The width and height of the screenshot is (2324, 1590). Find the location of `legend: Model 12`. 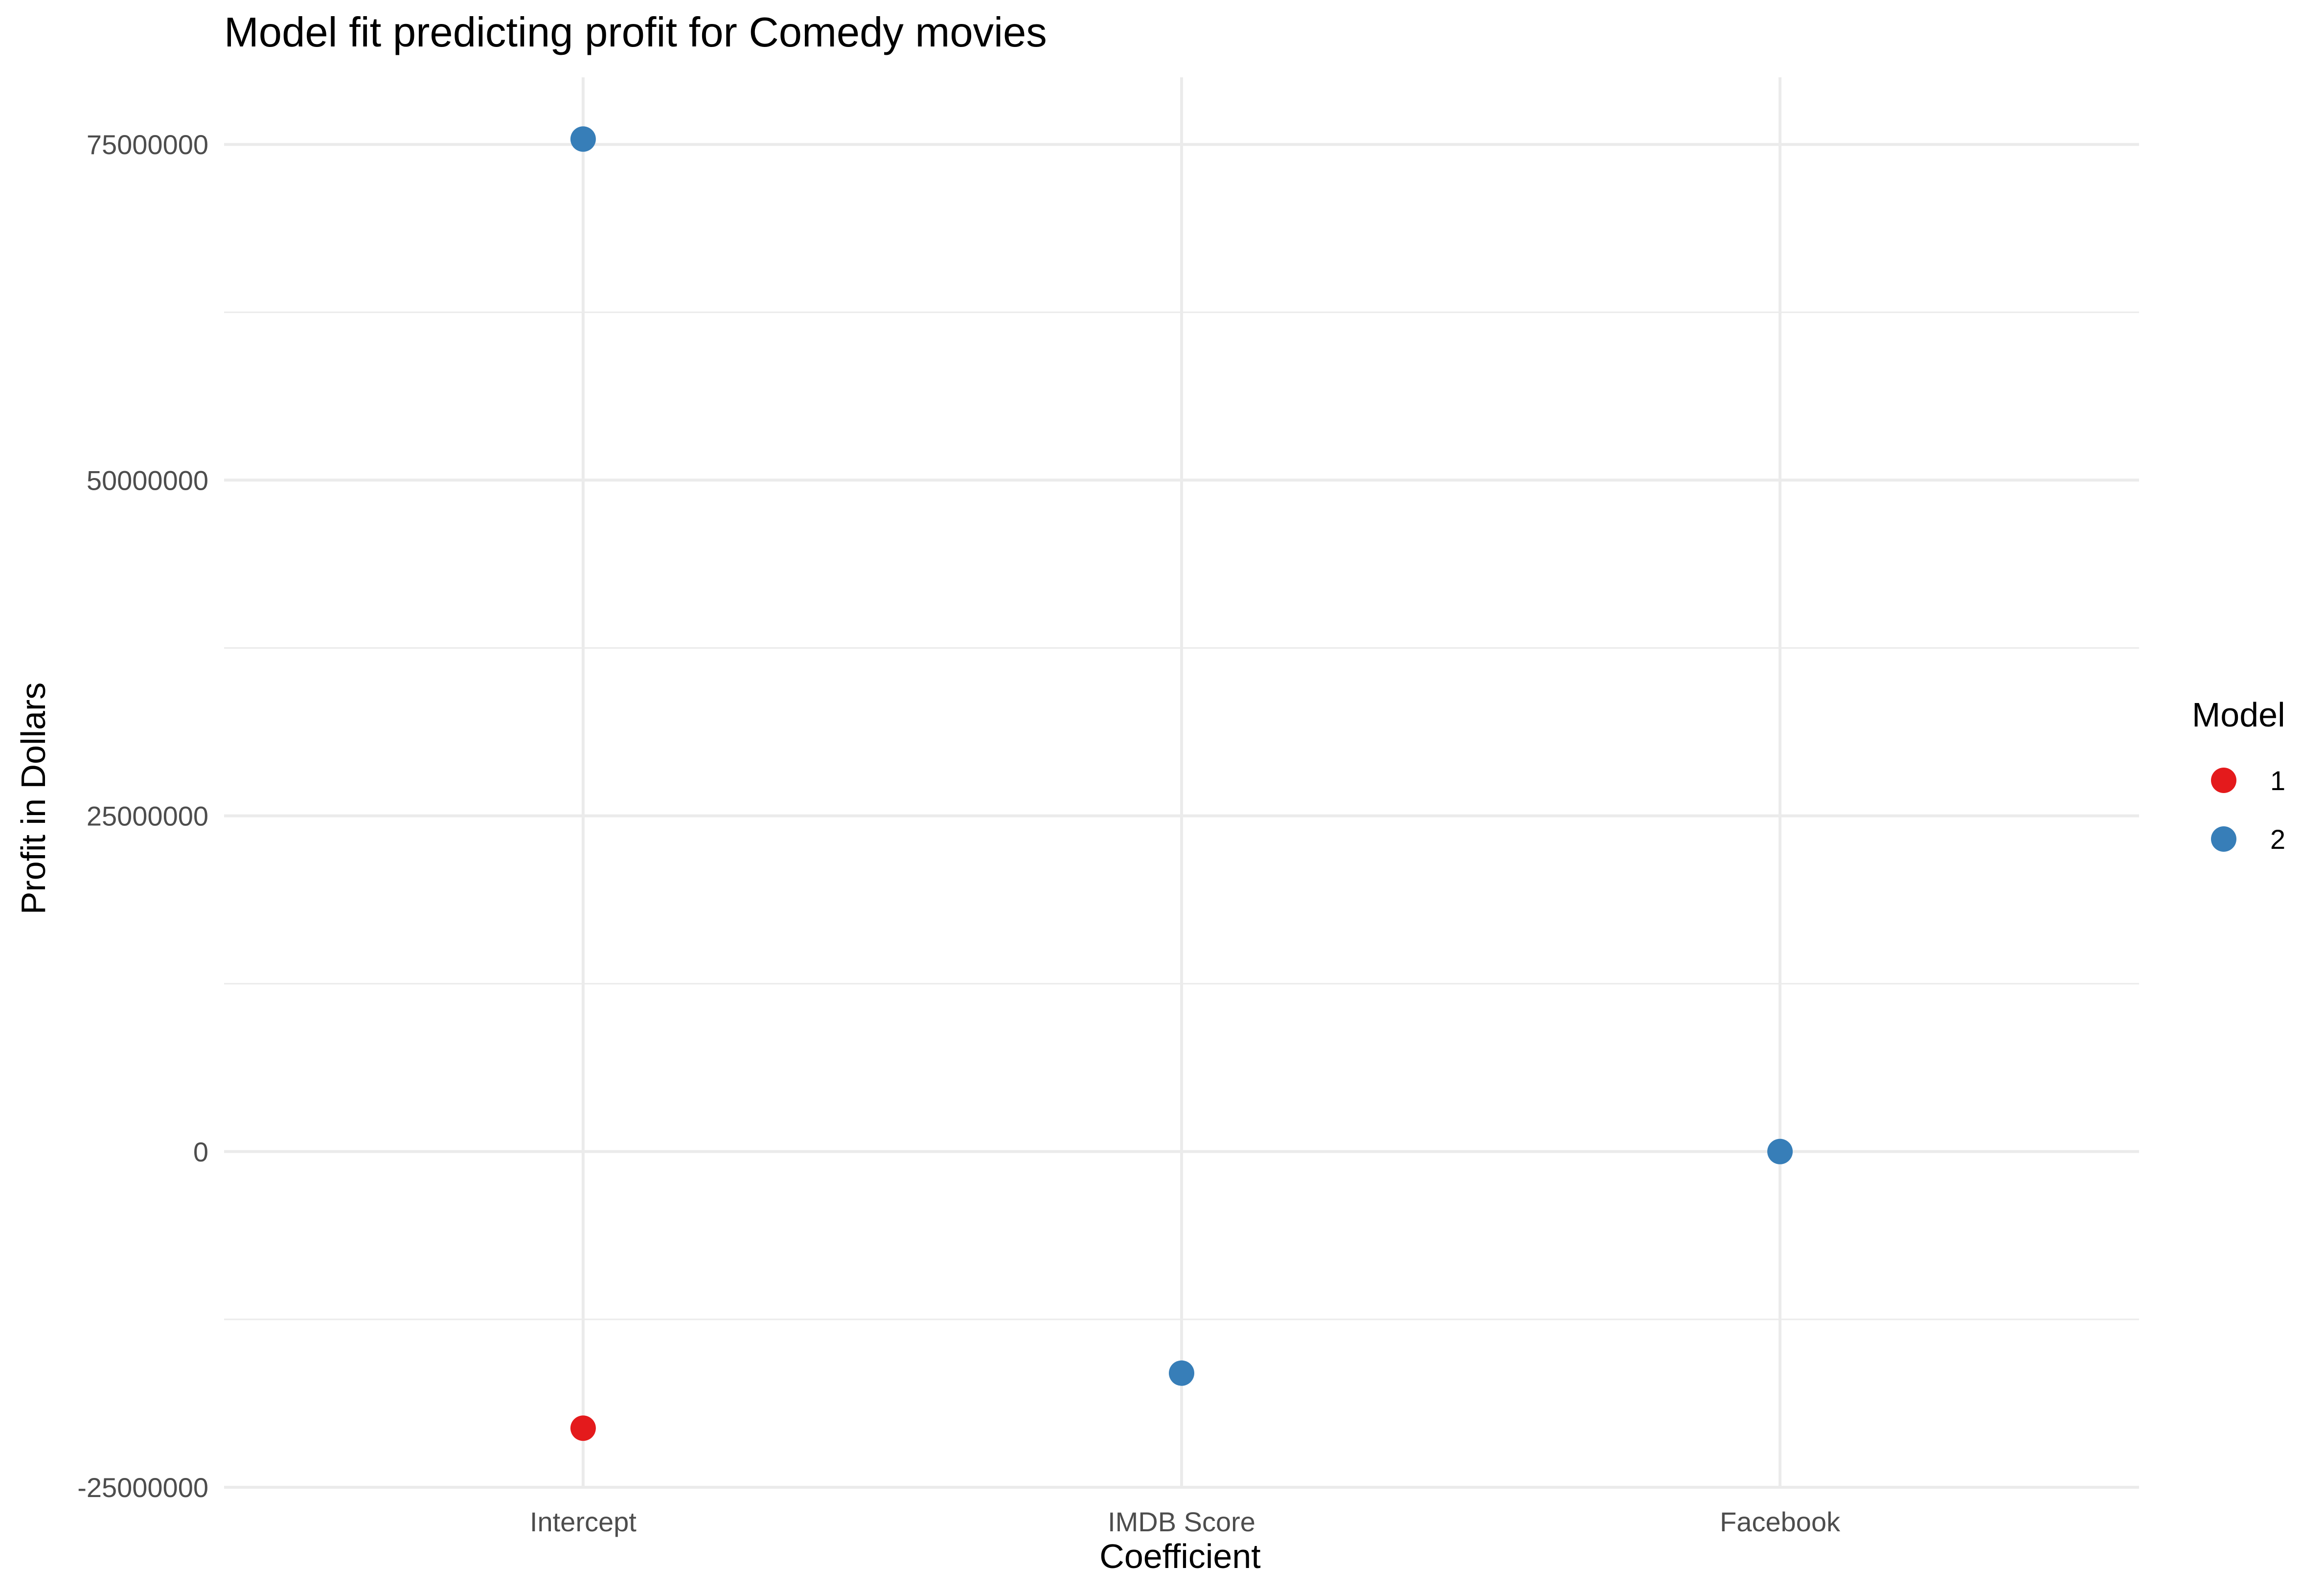

legend: Model 12 is located at coordinates (2238, 776).